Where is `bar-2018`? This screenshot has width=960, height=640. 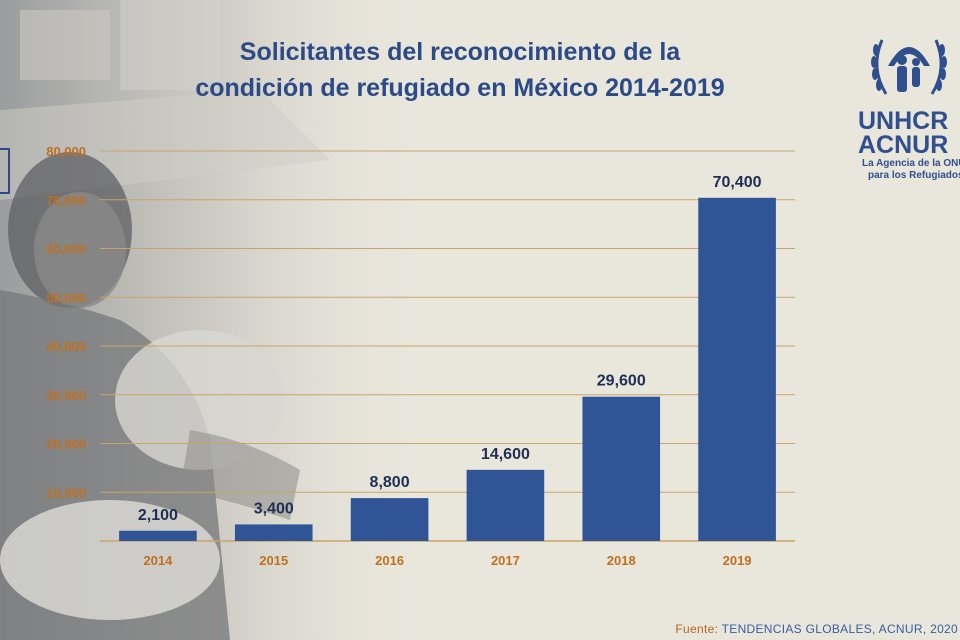 bar-2018 is located at coordinates (621, 468).